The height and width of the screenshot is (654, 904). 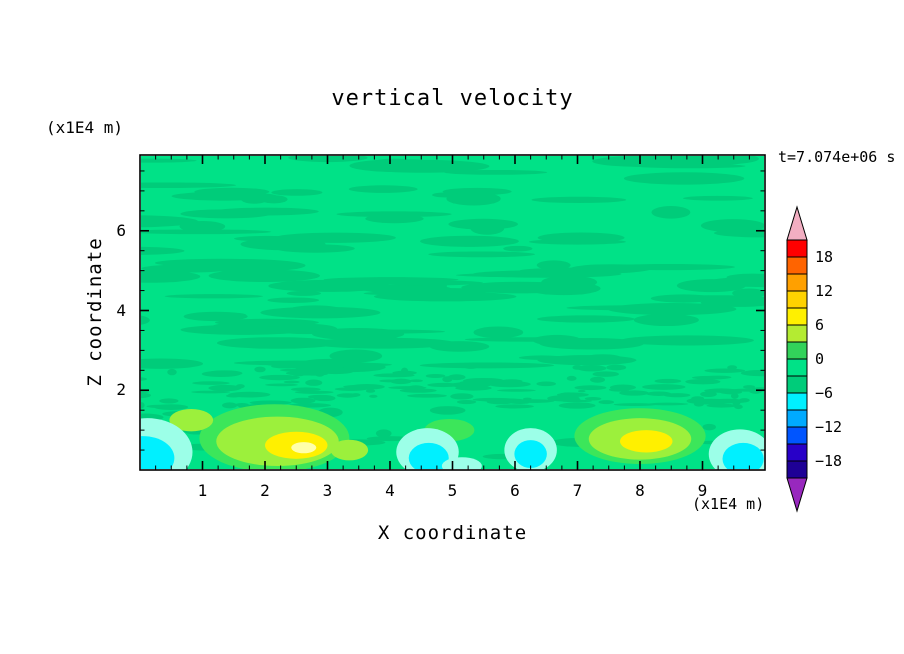 What do you see at coordinates (577, 490) in the screenshot?
I see `x-tick-label: 7` at bounding box center [577, 490].